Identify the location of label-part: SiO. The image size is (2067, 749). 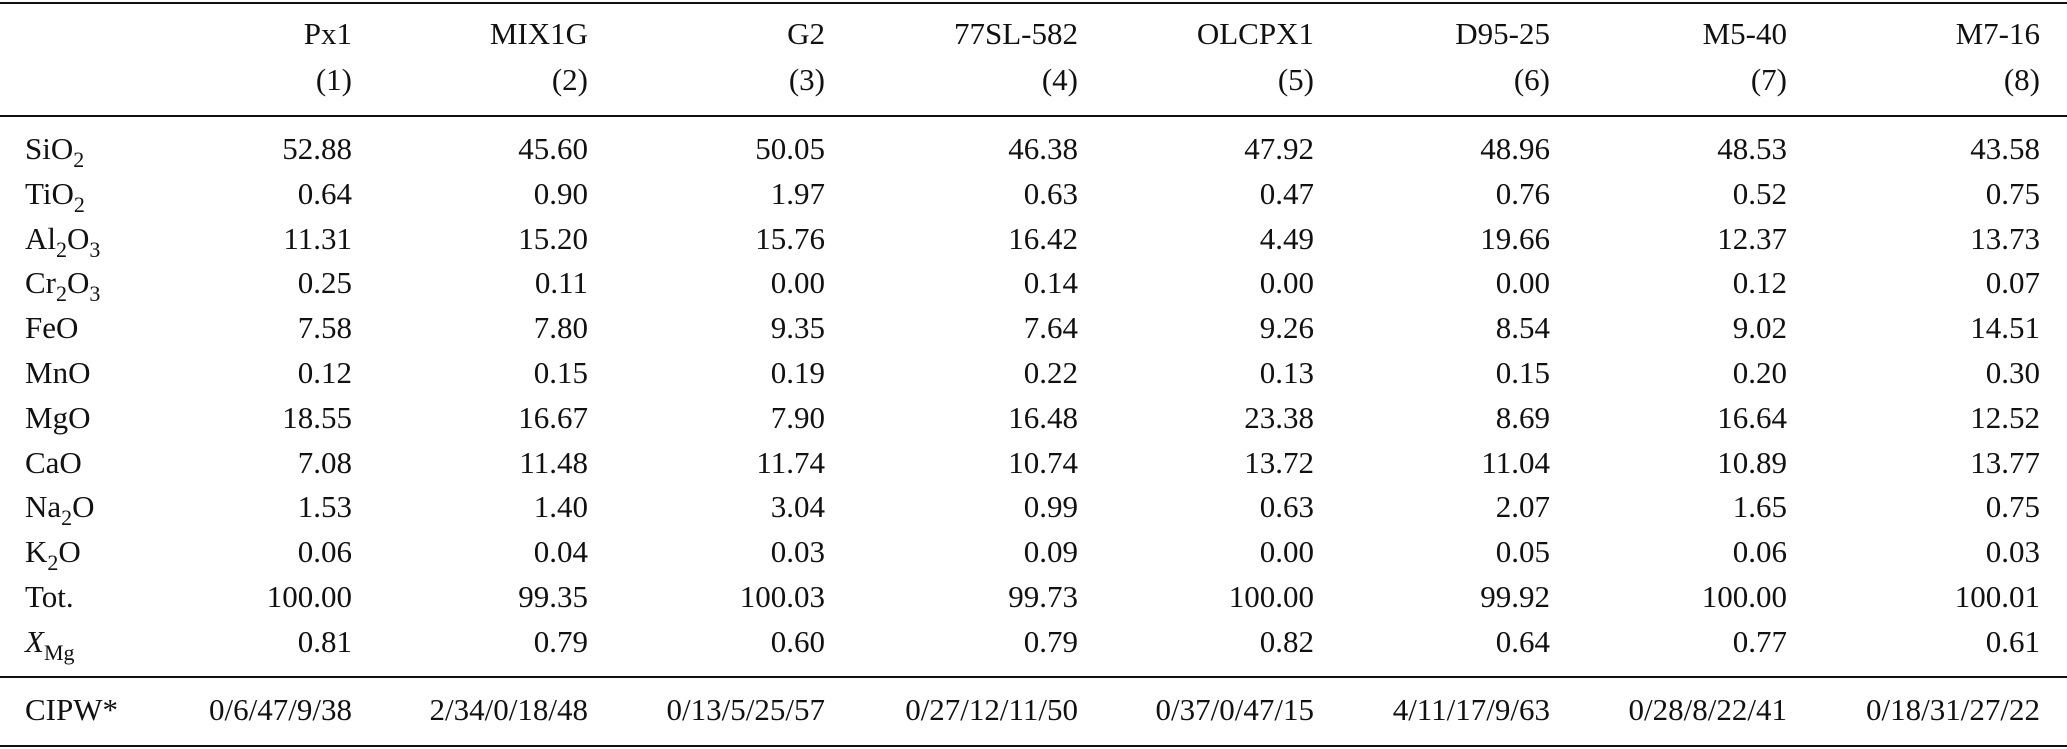
(49, 148).